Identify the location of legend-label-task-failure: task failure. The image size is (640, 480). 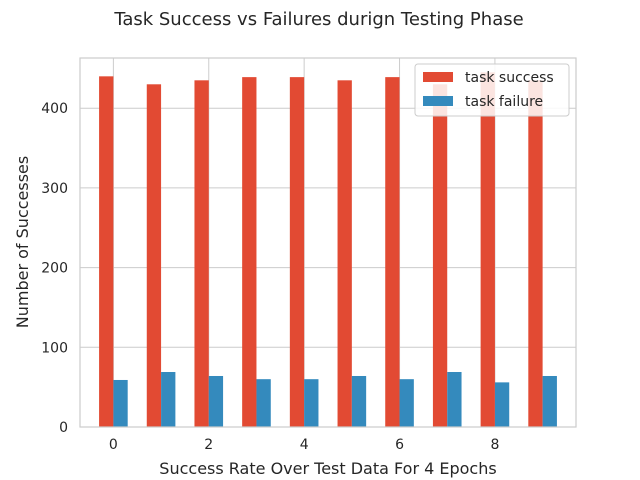
(504, 102).